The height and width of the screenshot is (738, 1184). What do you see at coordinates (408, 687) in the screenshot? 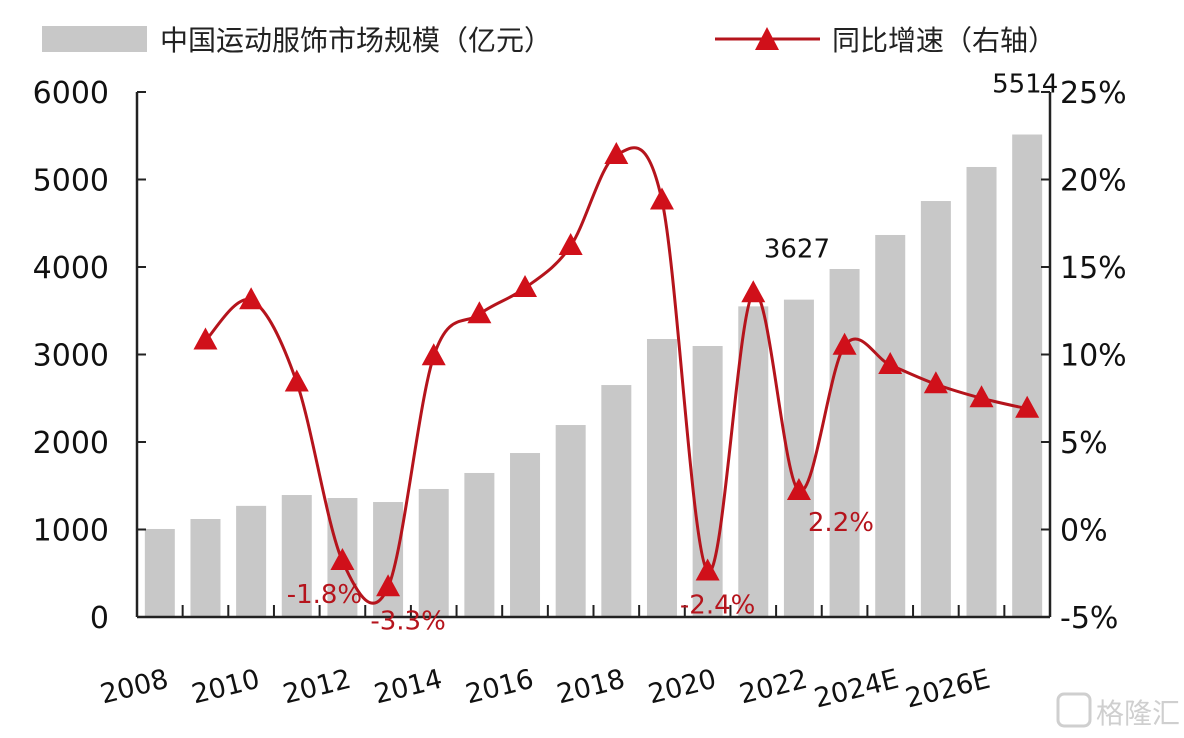
I see `x-tick-label: 2014` at bounding box center [408, 687].